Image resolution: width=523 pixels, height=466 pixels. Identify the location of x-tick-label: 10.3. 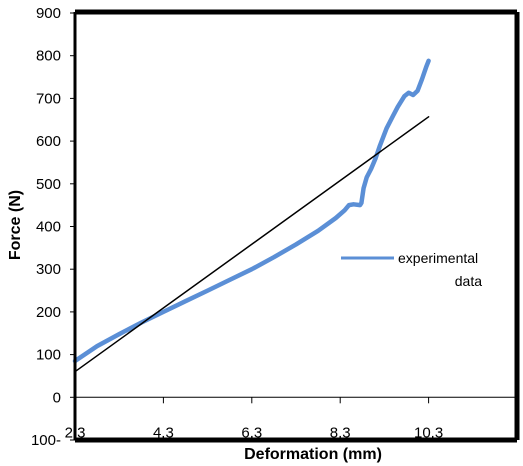
(428, 432).